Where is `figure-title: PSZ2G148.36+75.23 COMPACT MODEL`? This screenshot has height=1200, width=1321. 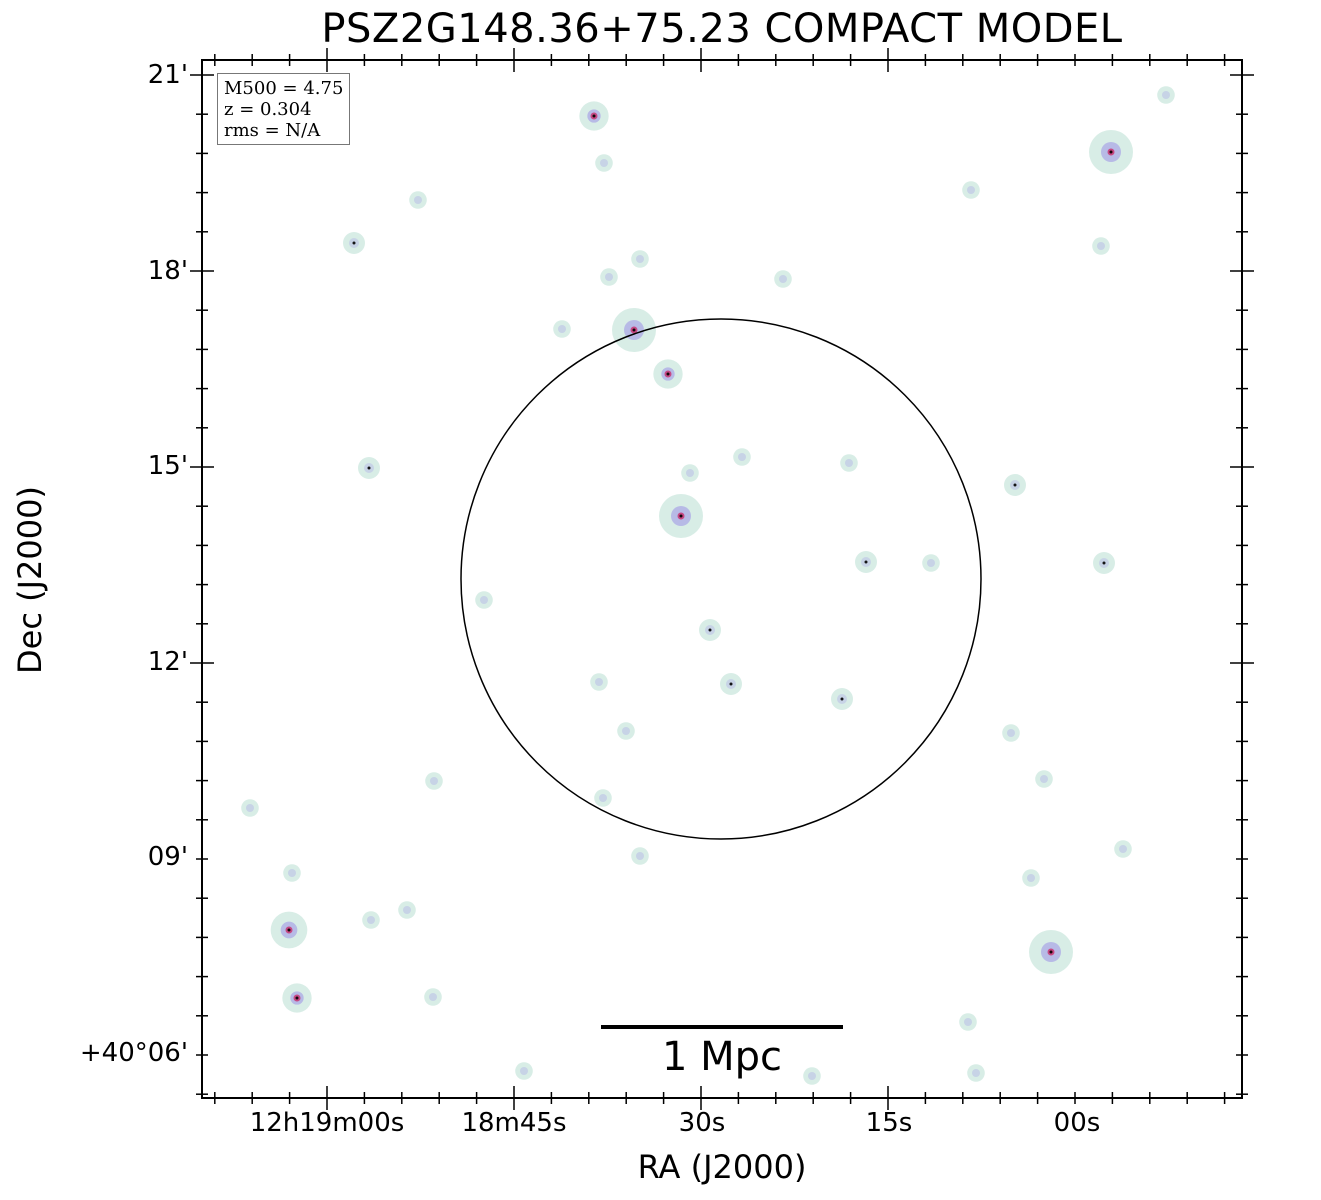
figure-title: PSZ2G148.36+75.23 COMPACT MODEL is located at coordinates (722, 29).